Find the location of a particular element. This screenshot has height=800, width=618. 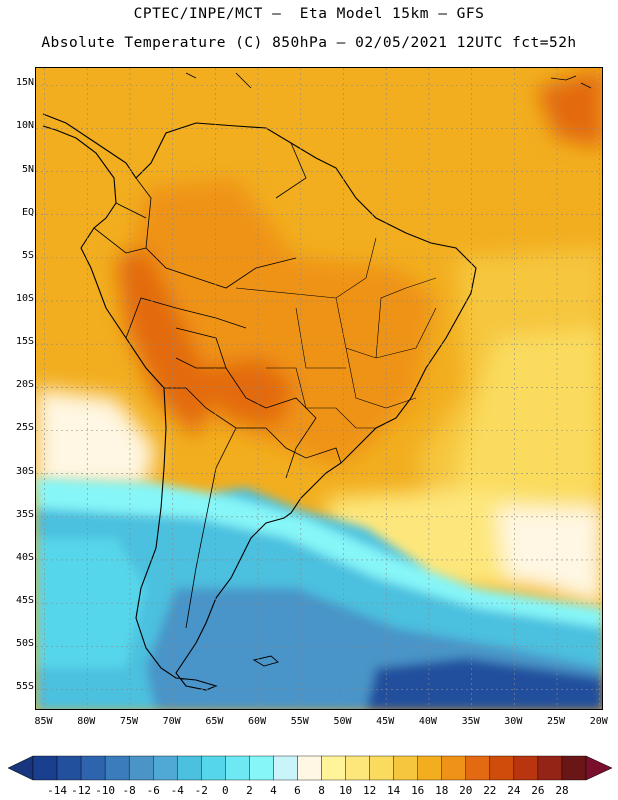

lon-tick-label: 20W is located at coordinates (598, 721).